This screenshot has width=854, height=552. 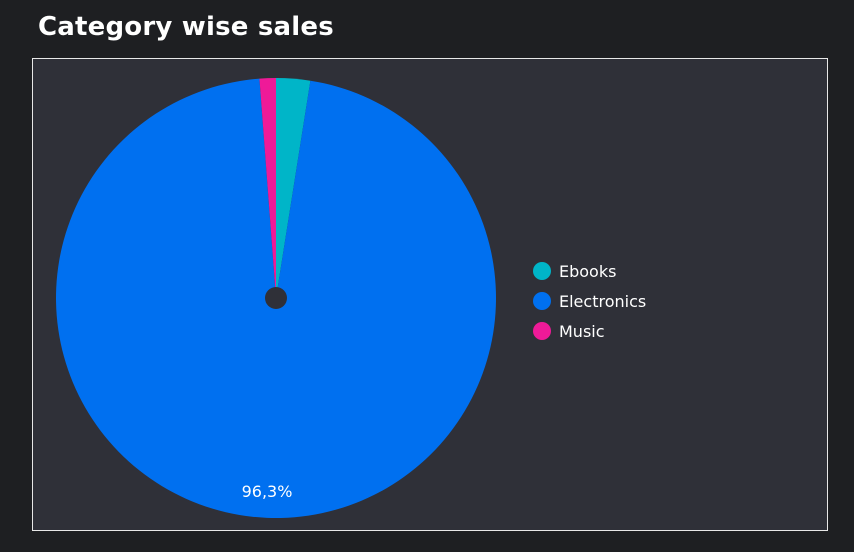 I want to click on chart-title: Category wise sales, so click(x=186, y=27).